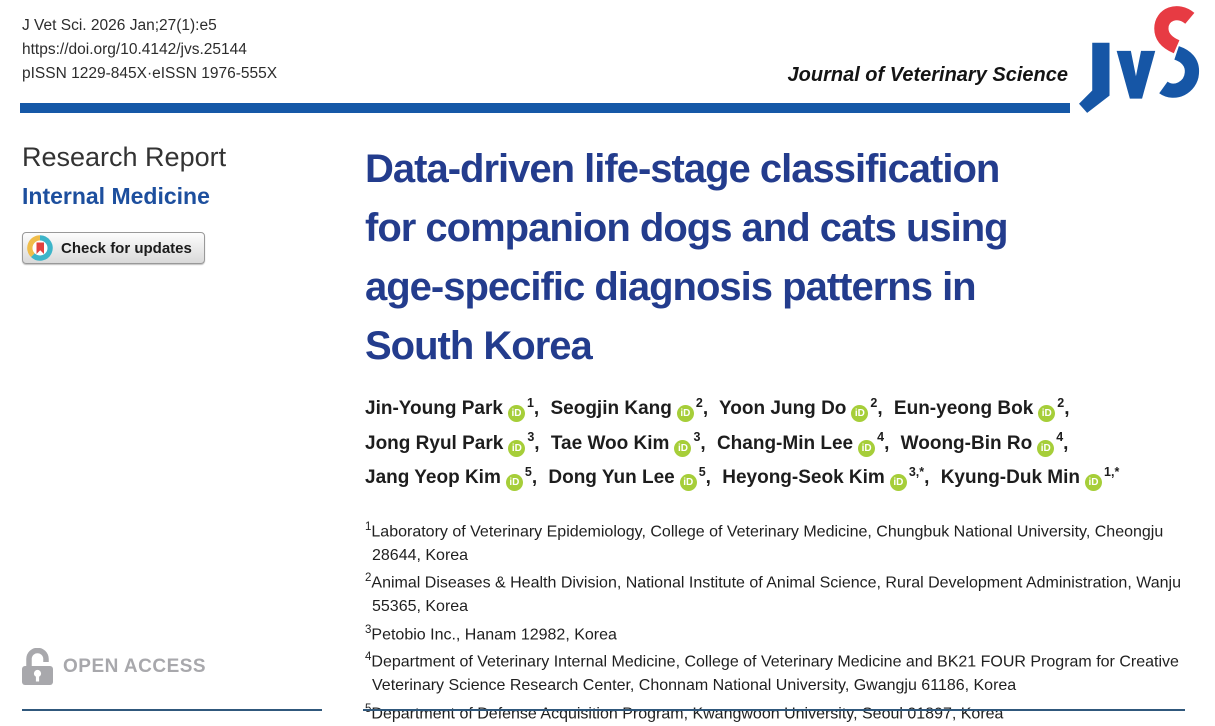 The image size is (1215, 726). Describe the element at coordinates (150, 73) in the screenshot. I see `issn-line: pISSN 1229-845X·eISSN 1976-555X` at that location.